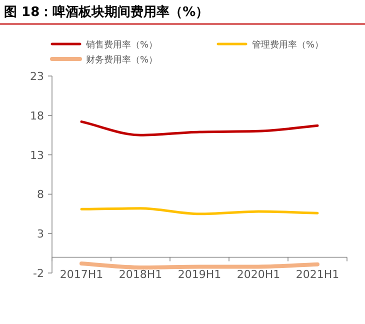  Describe the element at coordinates (258, 274) in the screenshot. I see `x-tick-label: 2020H1` at that location.